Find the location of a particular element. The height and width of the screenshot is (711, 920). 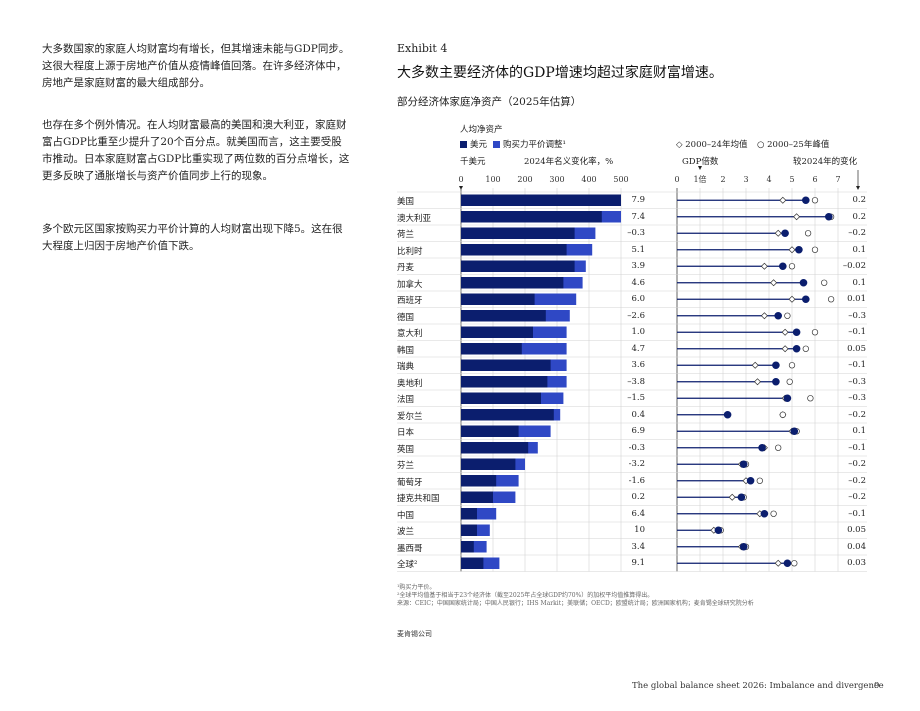

right-axis-label: GDP倍数 is located at coordinates (700, 162).